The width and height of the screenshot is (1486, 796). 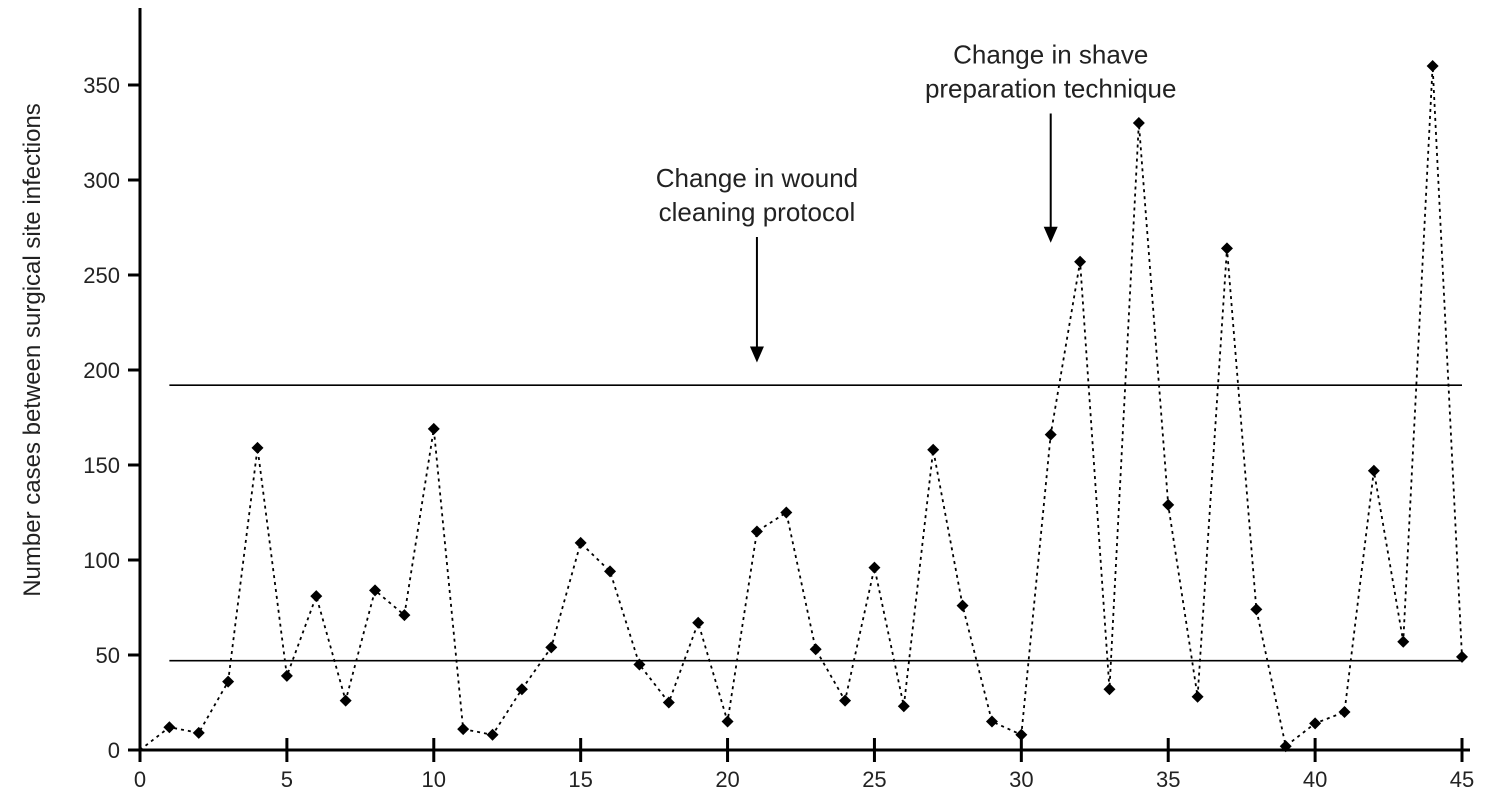 I want to click on x-tick-label-5: 5, so click(x=287, y=779).